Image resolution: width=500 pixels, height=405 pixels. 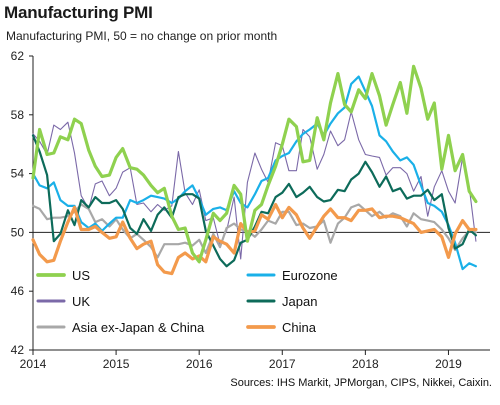 I want to click on x-tick-label: 2014, so click(x=33, y=364).